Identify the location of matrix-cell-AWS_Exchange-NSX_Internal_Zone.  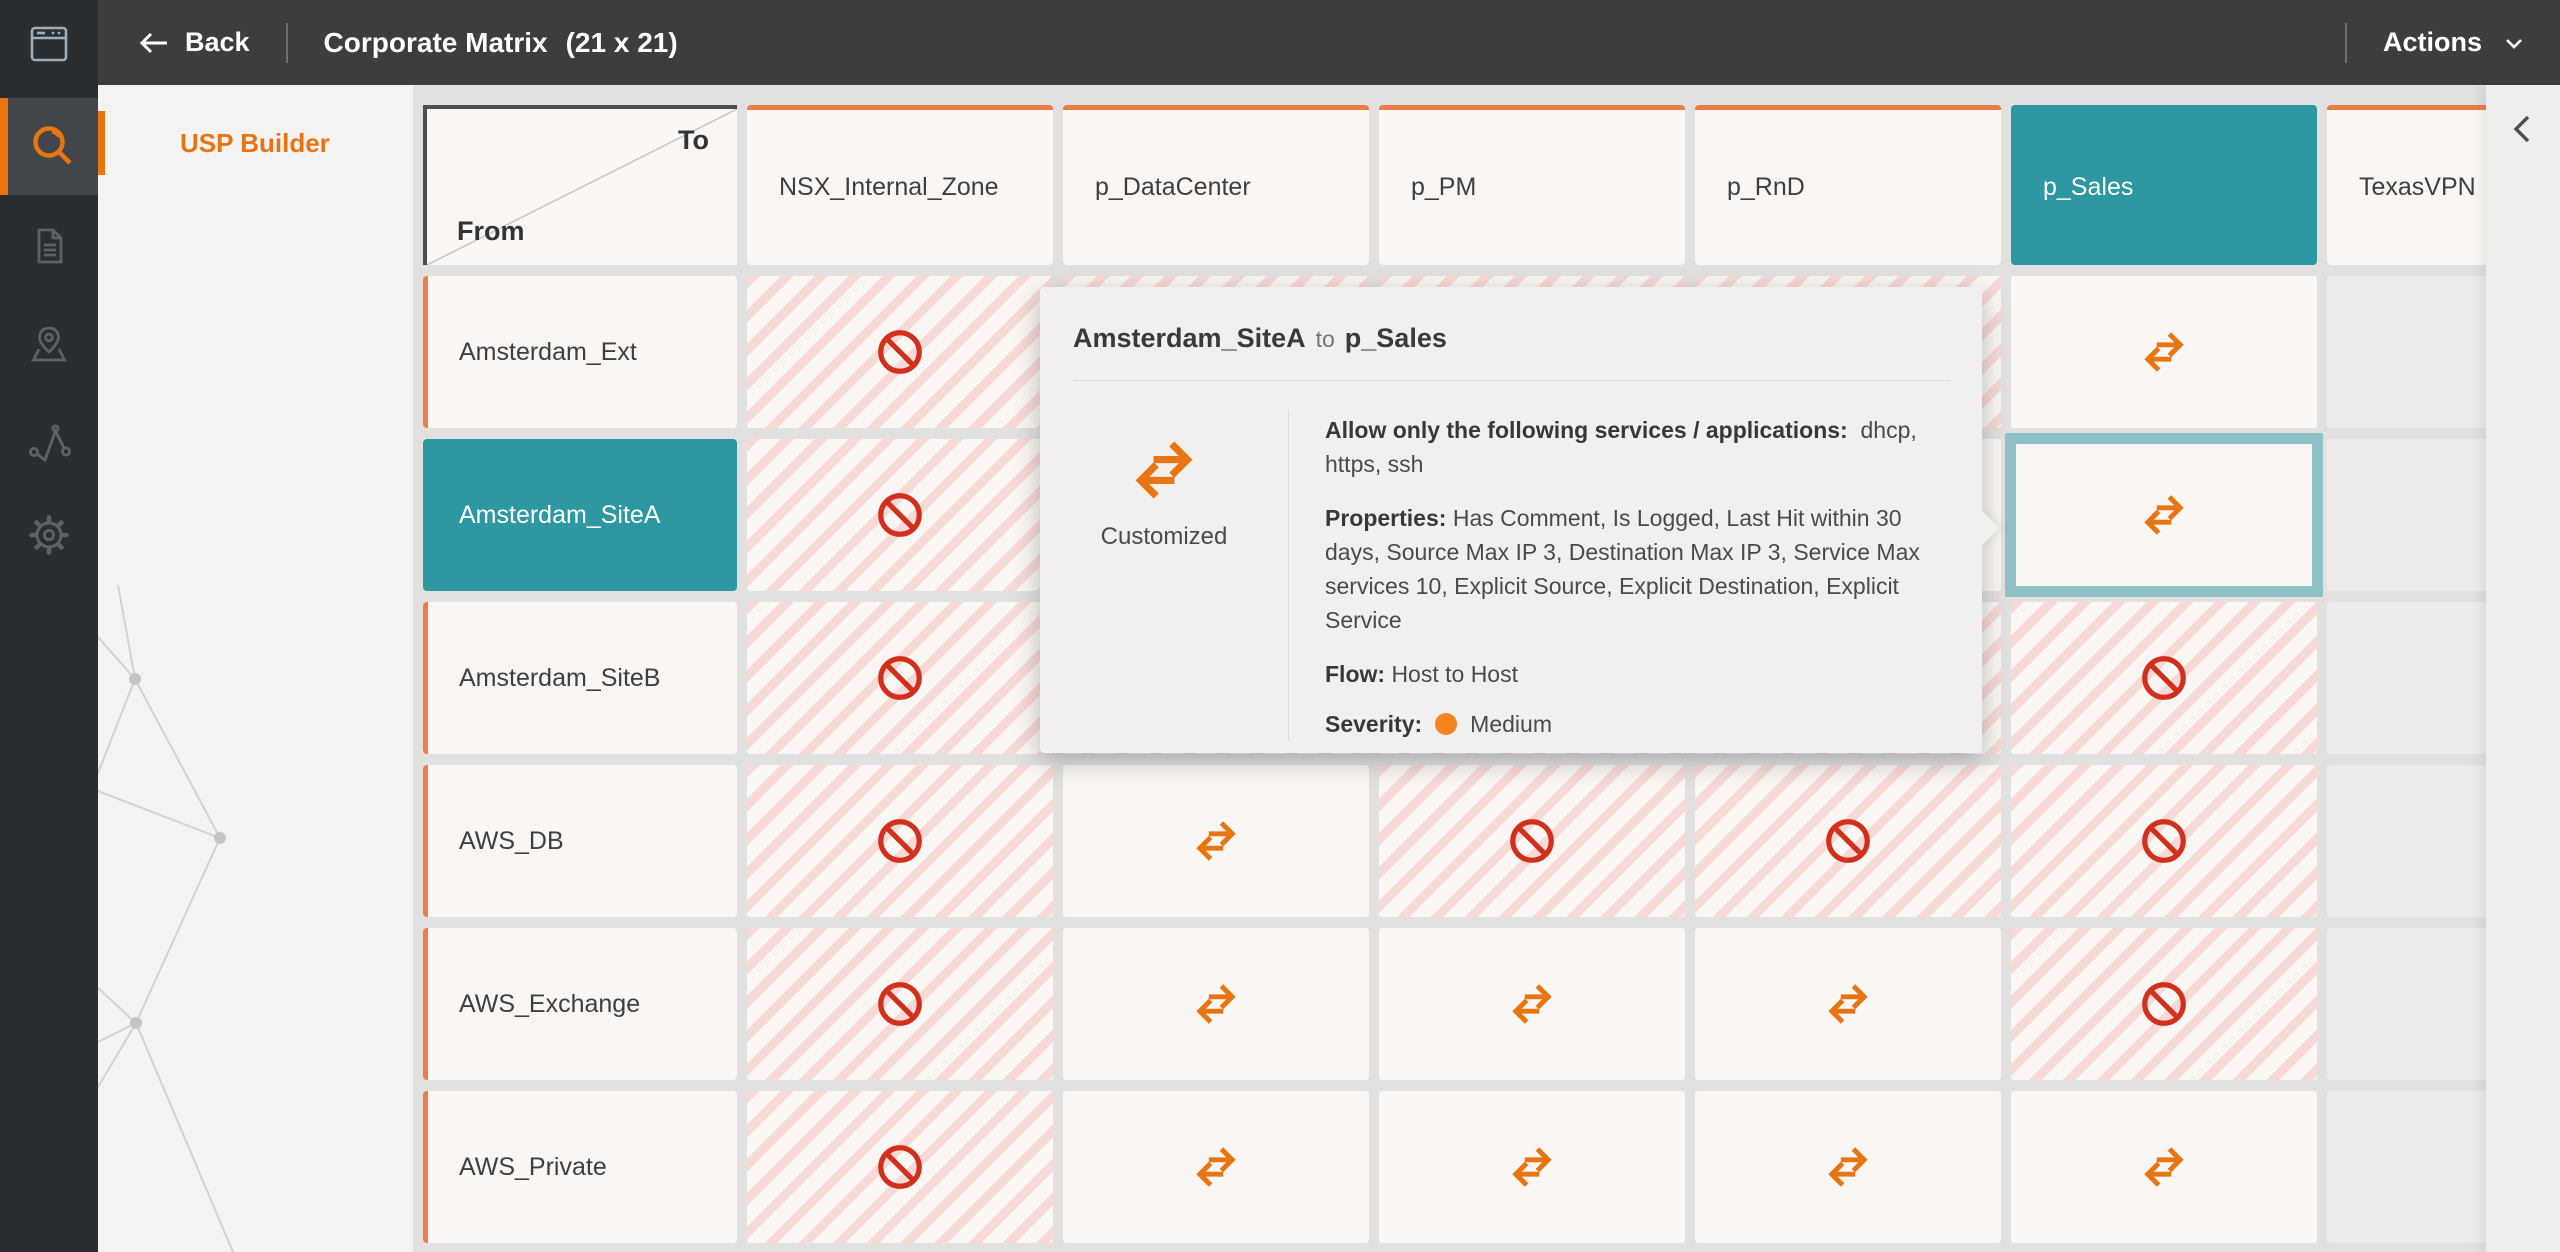
(900, 1004).